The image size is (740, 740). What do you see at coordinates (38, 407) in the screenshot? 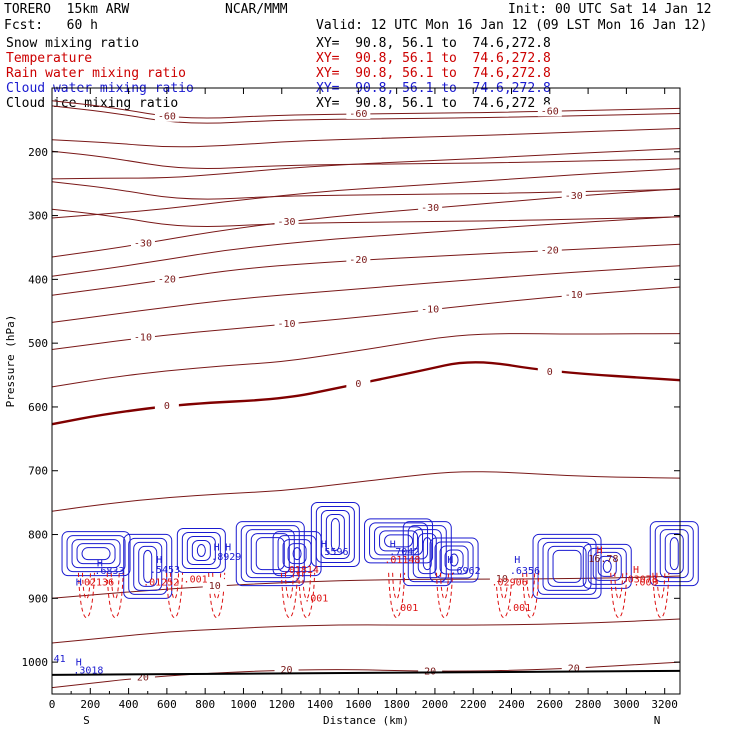
I see `y-tick-label: 600` at bounding box center [38, 407].